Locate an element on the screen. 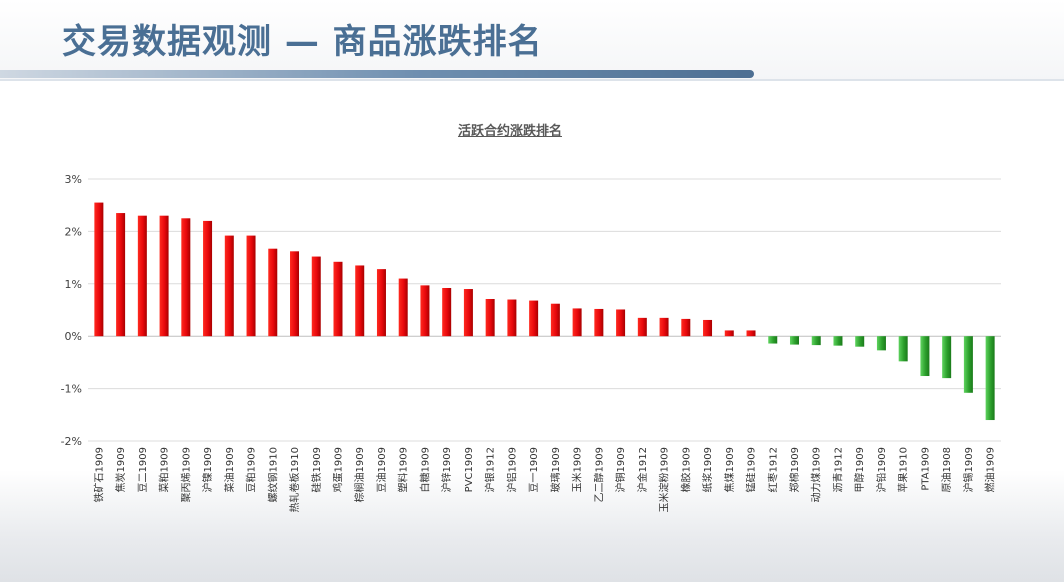 This screenshot has height=582, width=1064. y-axis: 3% 2% 1% 0% -1% -2% is located at coordinates (71, 310).